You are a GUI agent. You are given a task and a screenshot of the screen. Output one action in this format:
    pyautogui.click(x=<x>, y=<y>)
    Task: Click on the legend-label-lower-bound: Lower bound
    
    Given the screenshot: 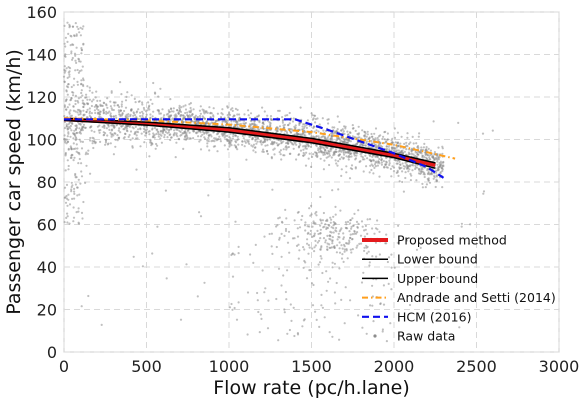 What is the action you would take?
    pyautogui.click(x=437, y=259)
    